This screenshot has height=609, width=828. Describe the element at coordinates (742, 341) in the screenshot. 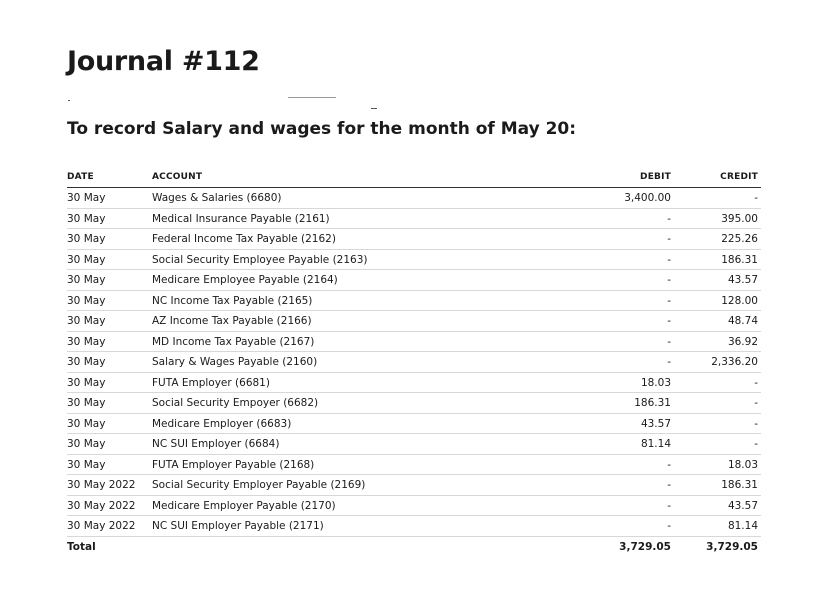

I see `row-credit: 36.92` at that location.